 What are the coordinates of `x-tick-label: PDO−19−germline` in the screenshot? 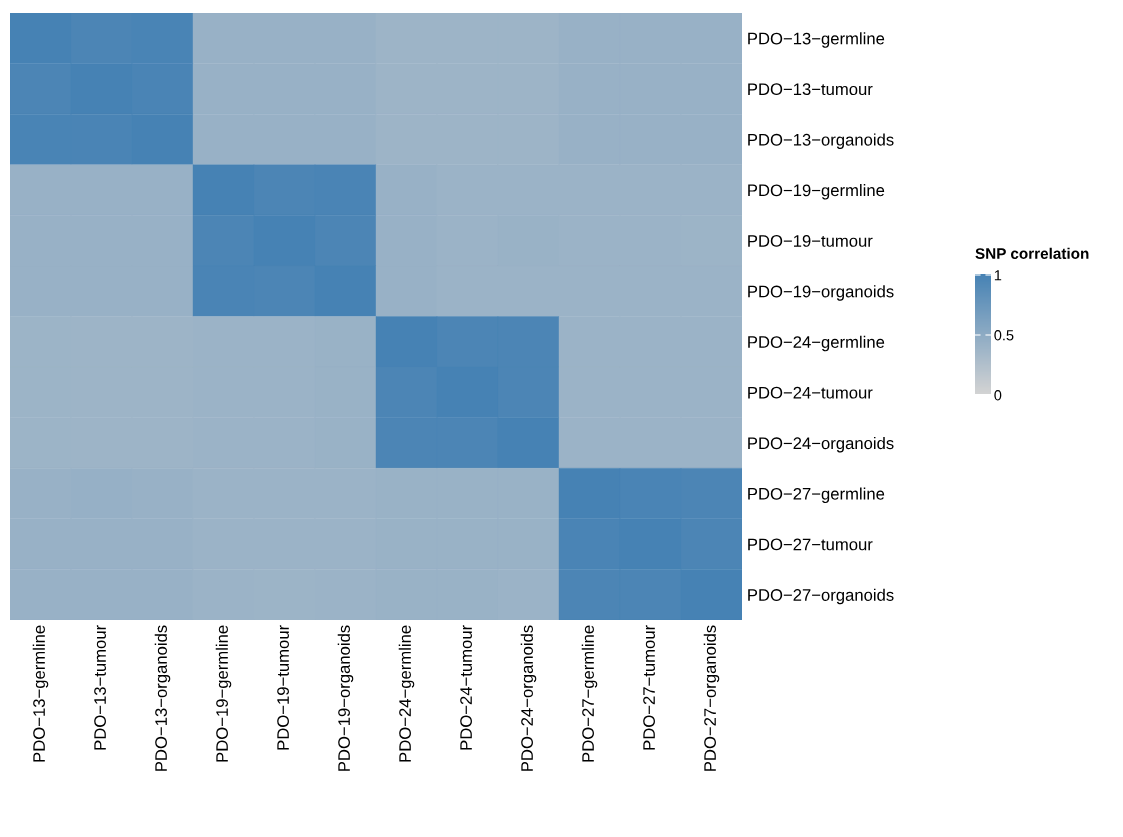 It's located at (223, 693).